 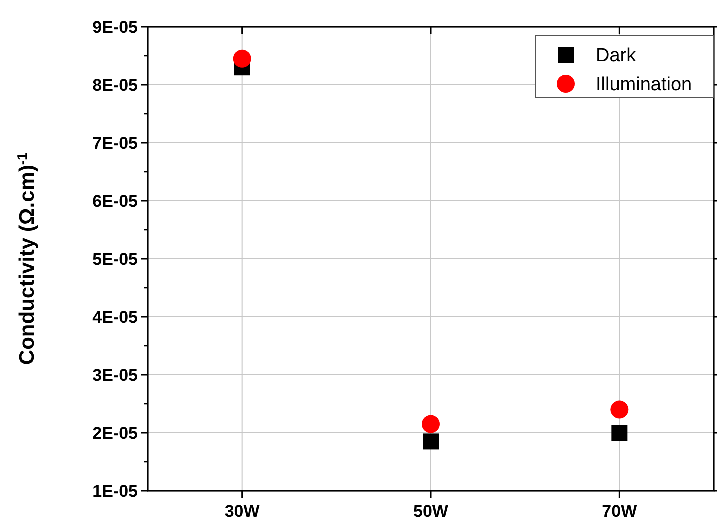 What do you see at coordinates (432, 511) in the screenshot?
I see `x-tick-label: 50W` at bounding box center [432, 511].